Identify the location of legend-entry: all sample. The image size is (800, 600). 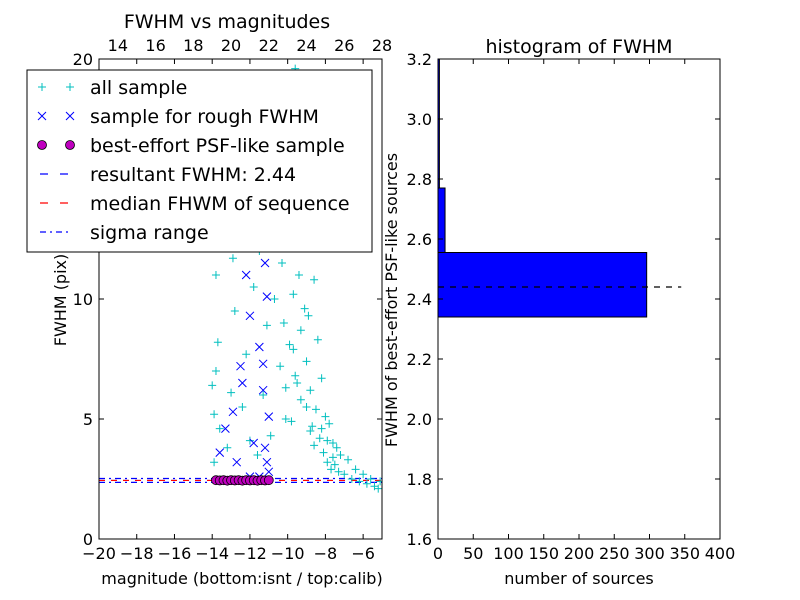
(112, 88).